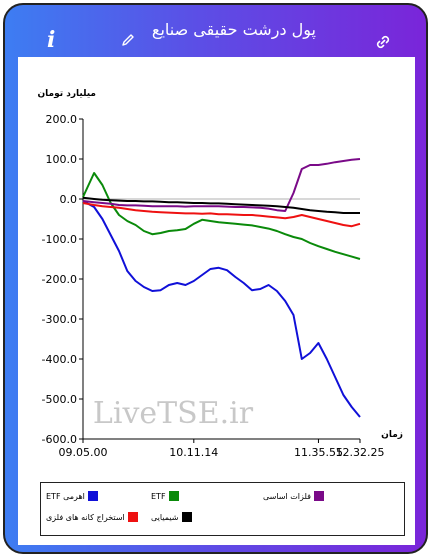 Image resolution: width=433 pixels, height=559 pixels. What do you see at coordinates (360, 452) in the screenshot?
I see `x-tick-label: 12.32.25` at bounding box center [360, 452].